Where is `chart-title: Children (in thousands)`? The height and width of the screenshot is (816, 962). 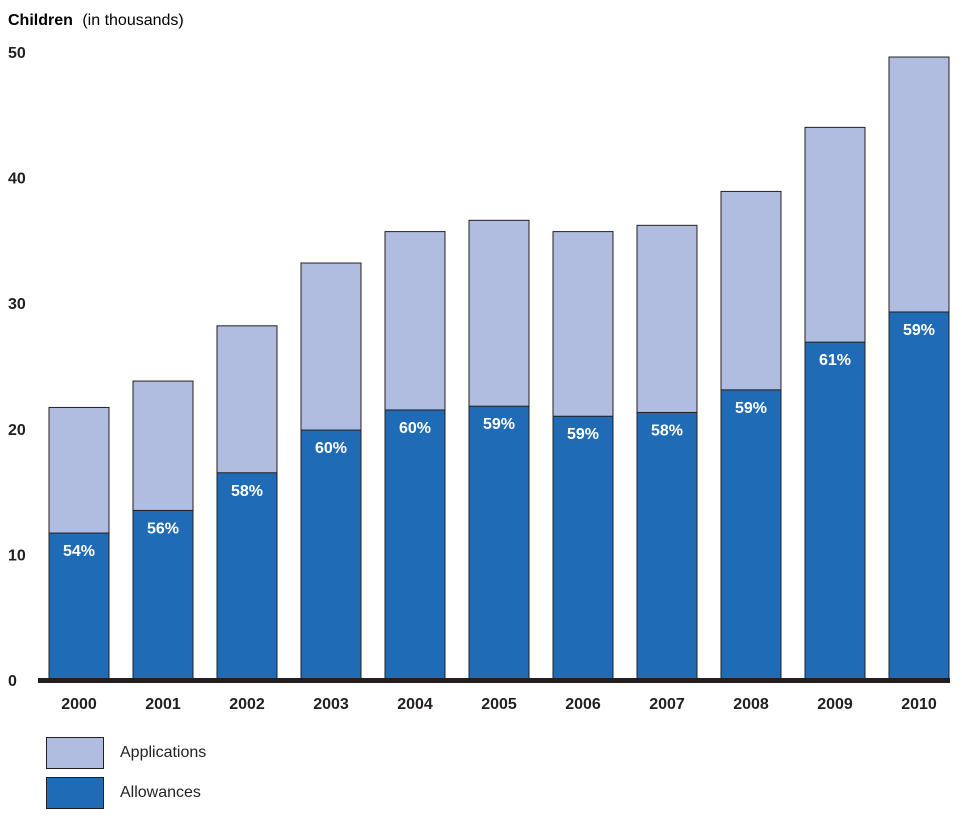 chart-title: Children (in thousands) is located at coordinates (96, 20).